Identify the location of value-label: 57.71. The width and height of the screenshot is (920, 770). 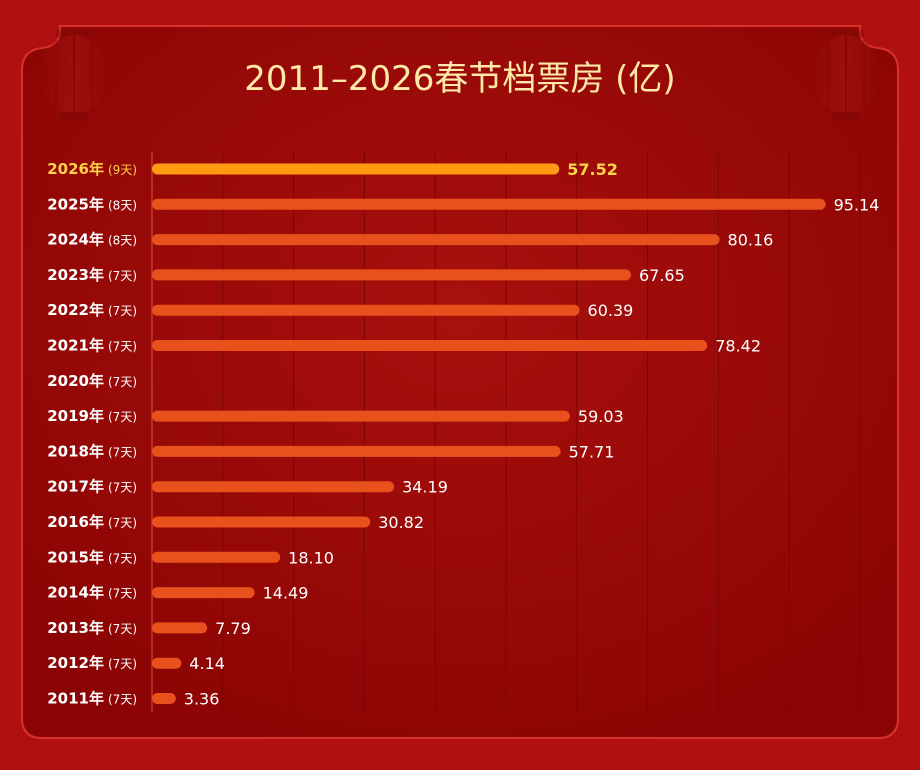
(592, 451).